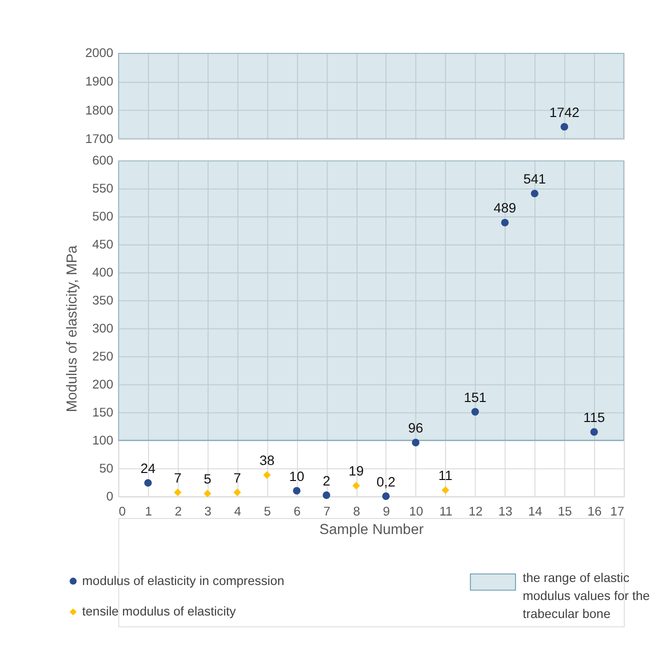 Image resolution: width=669 pixels, height=656 pixels. What do you see at coordinates (267, 511) in the screenshot?
I see `x-tick-label: 5` at bounding box center [267, 511].